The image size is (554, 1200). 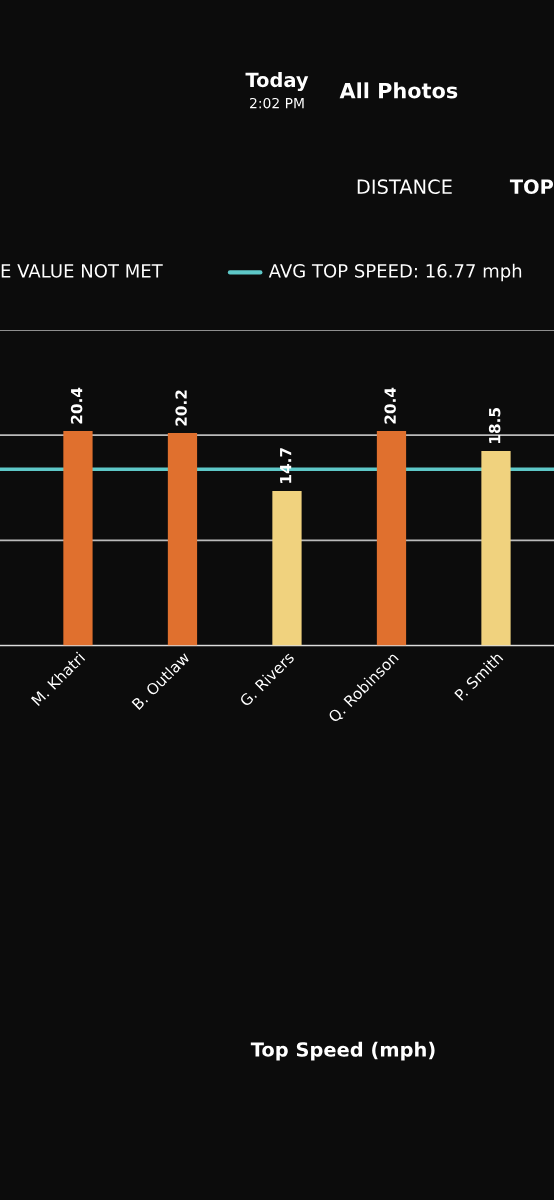 What do you see at coordinates (82, 270) in the screenshot?
I see `text: E VALUE NOT MET` at bounding box center [82, 270].